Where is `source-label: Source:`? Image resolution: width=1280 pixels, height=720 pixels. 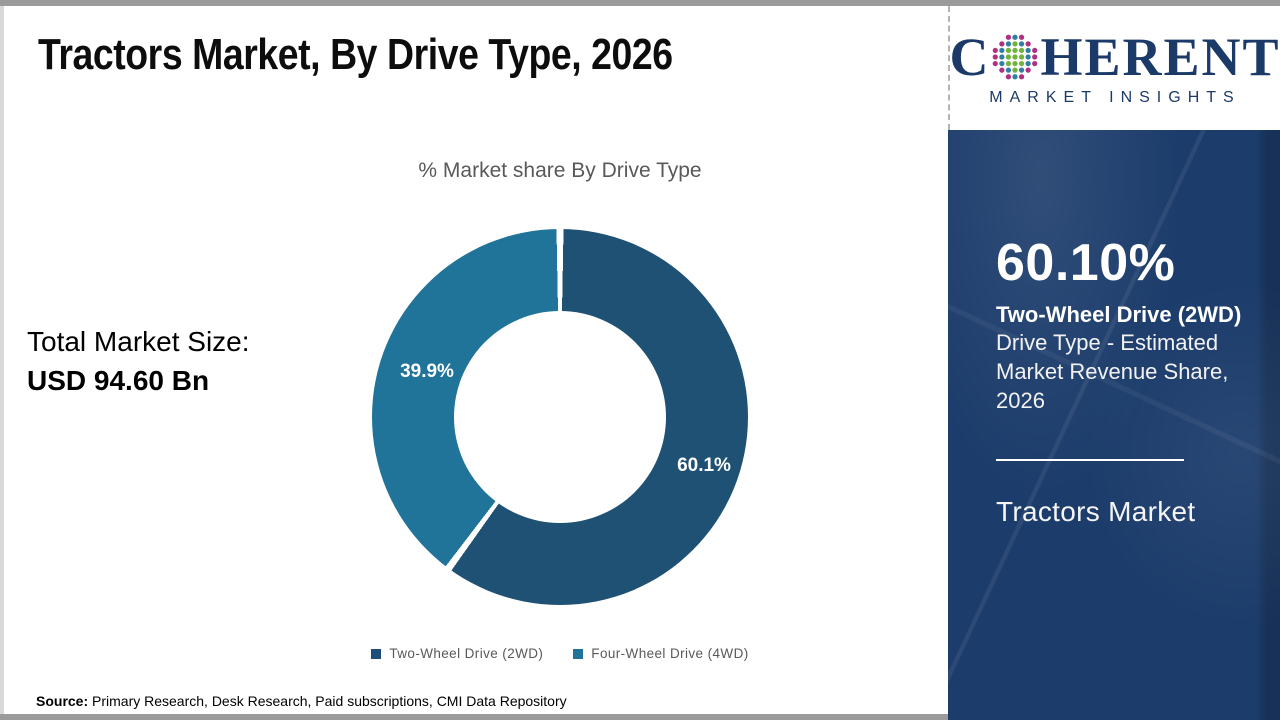
source-label: Source: is located at coordinates (62, 701).